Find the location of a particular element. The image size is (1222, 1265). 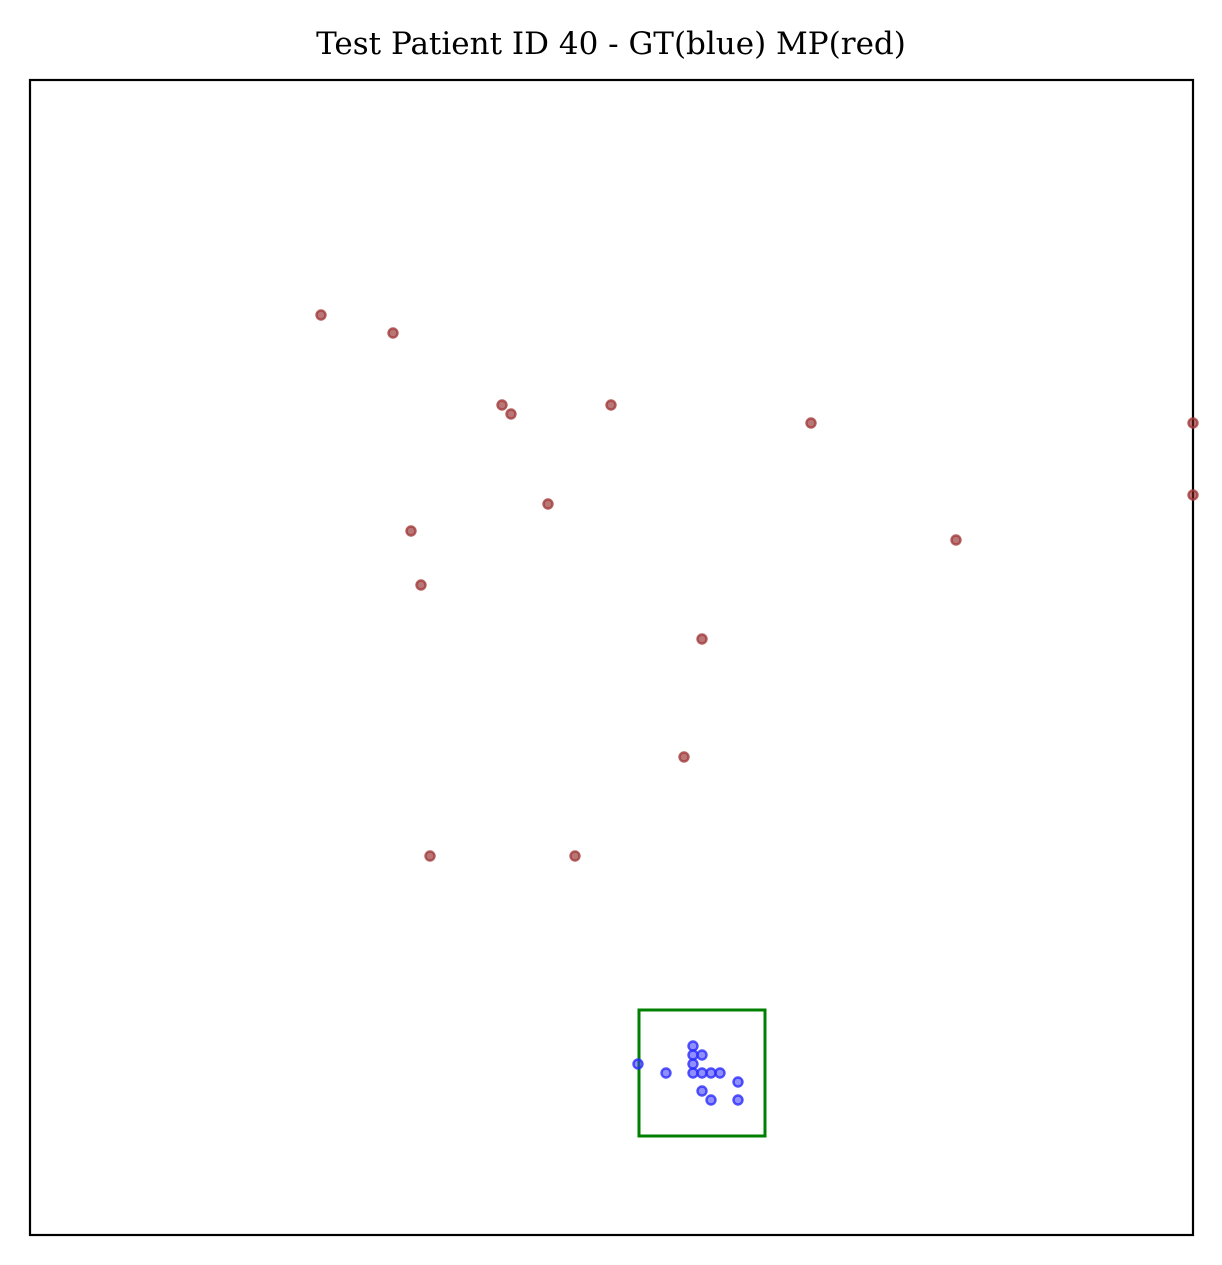

ground-truth-bounding-box is located at coordinates (702, 1073).